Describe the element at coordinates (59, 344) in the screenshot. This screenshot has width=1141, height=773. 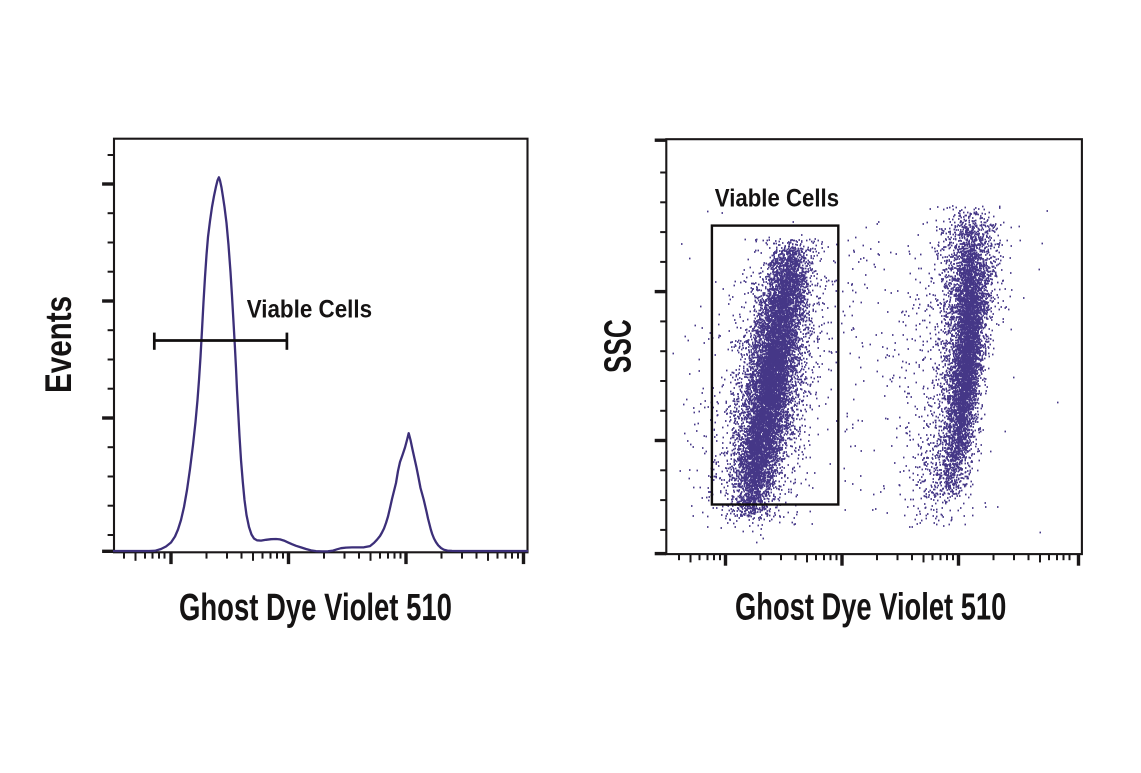
I see `svg-text: Events` at that location.